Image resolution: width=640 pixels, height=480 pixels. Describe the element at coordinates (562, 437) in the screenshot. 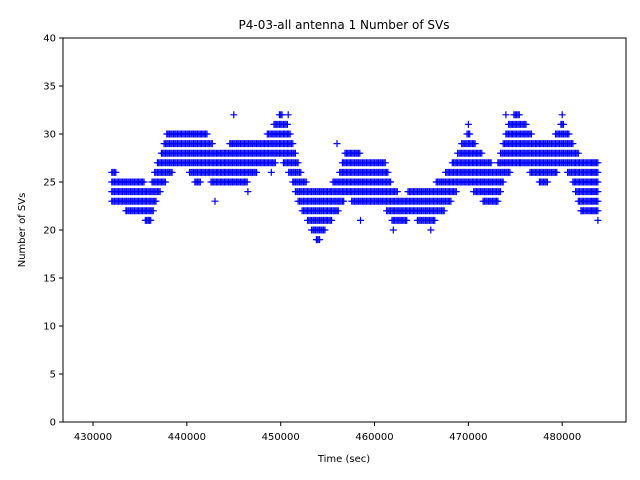

I see `x-tick-label: 480000` at that location.